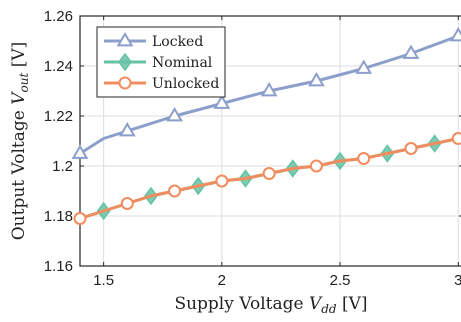 This screenshot has height=322, width=461. I want to click on legend-marker-locked, so click(125, 39).